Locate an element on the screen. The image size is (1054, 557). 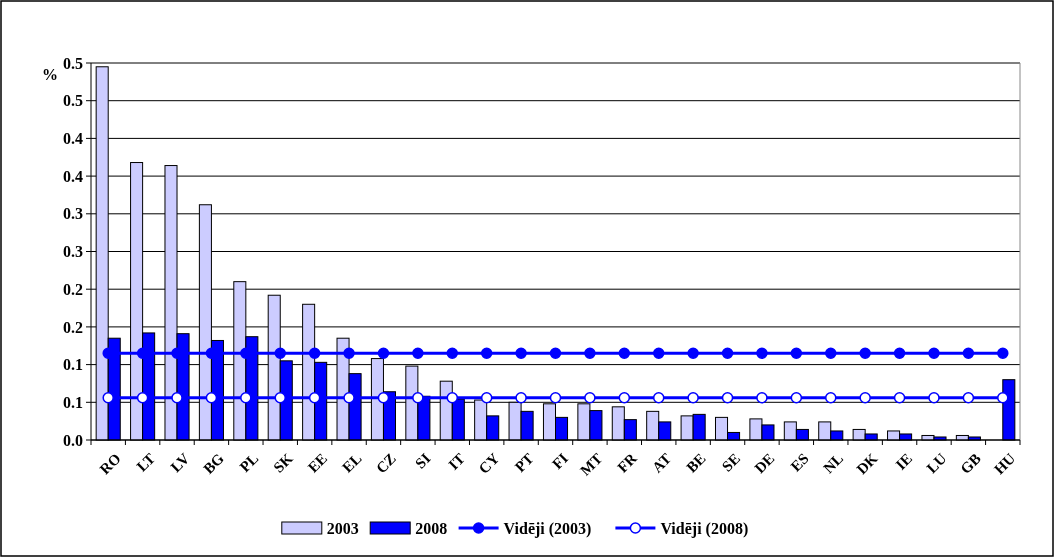
x-tick-label: FR is located at coordinates (627, 463).